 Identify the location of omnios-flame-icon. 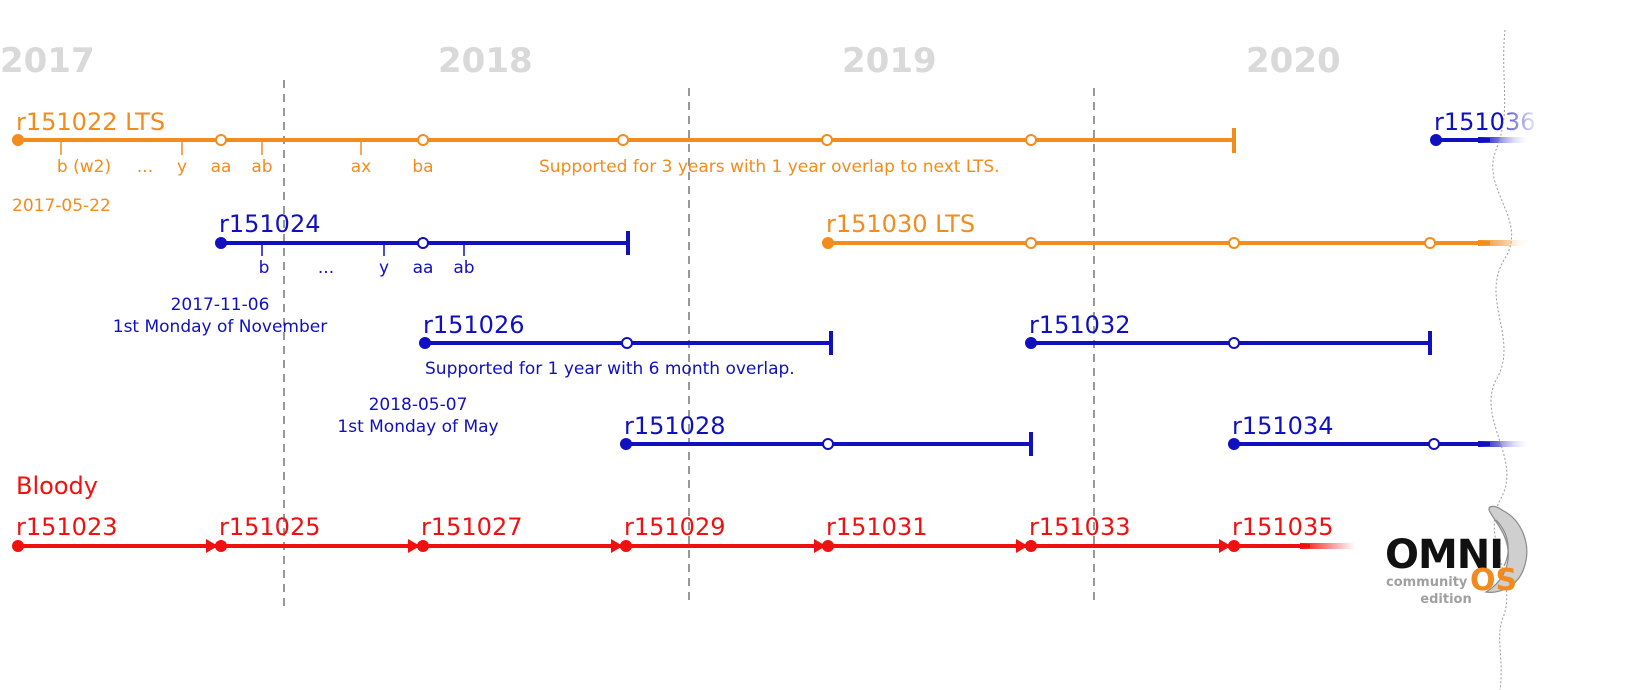
(1506, 549).